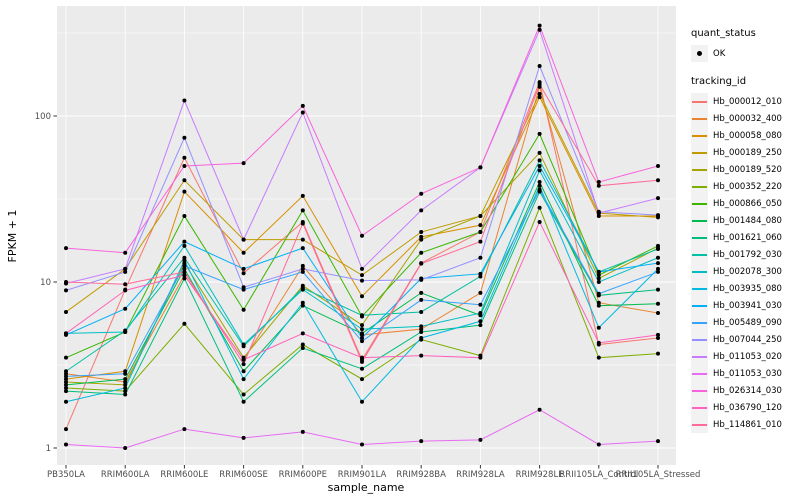 The height and width of the screenshot is (500, 800). Describe the element at coordinates (745, 169) in the screenshot. I see `legend-item-Hb_000189_520: Hb_000189_520` at that location.